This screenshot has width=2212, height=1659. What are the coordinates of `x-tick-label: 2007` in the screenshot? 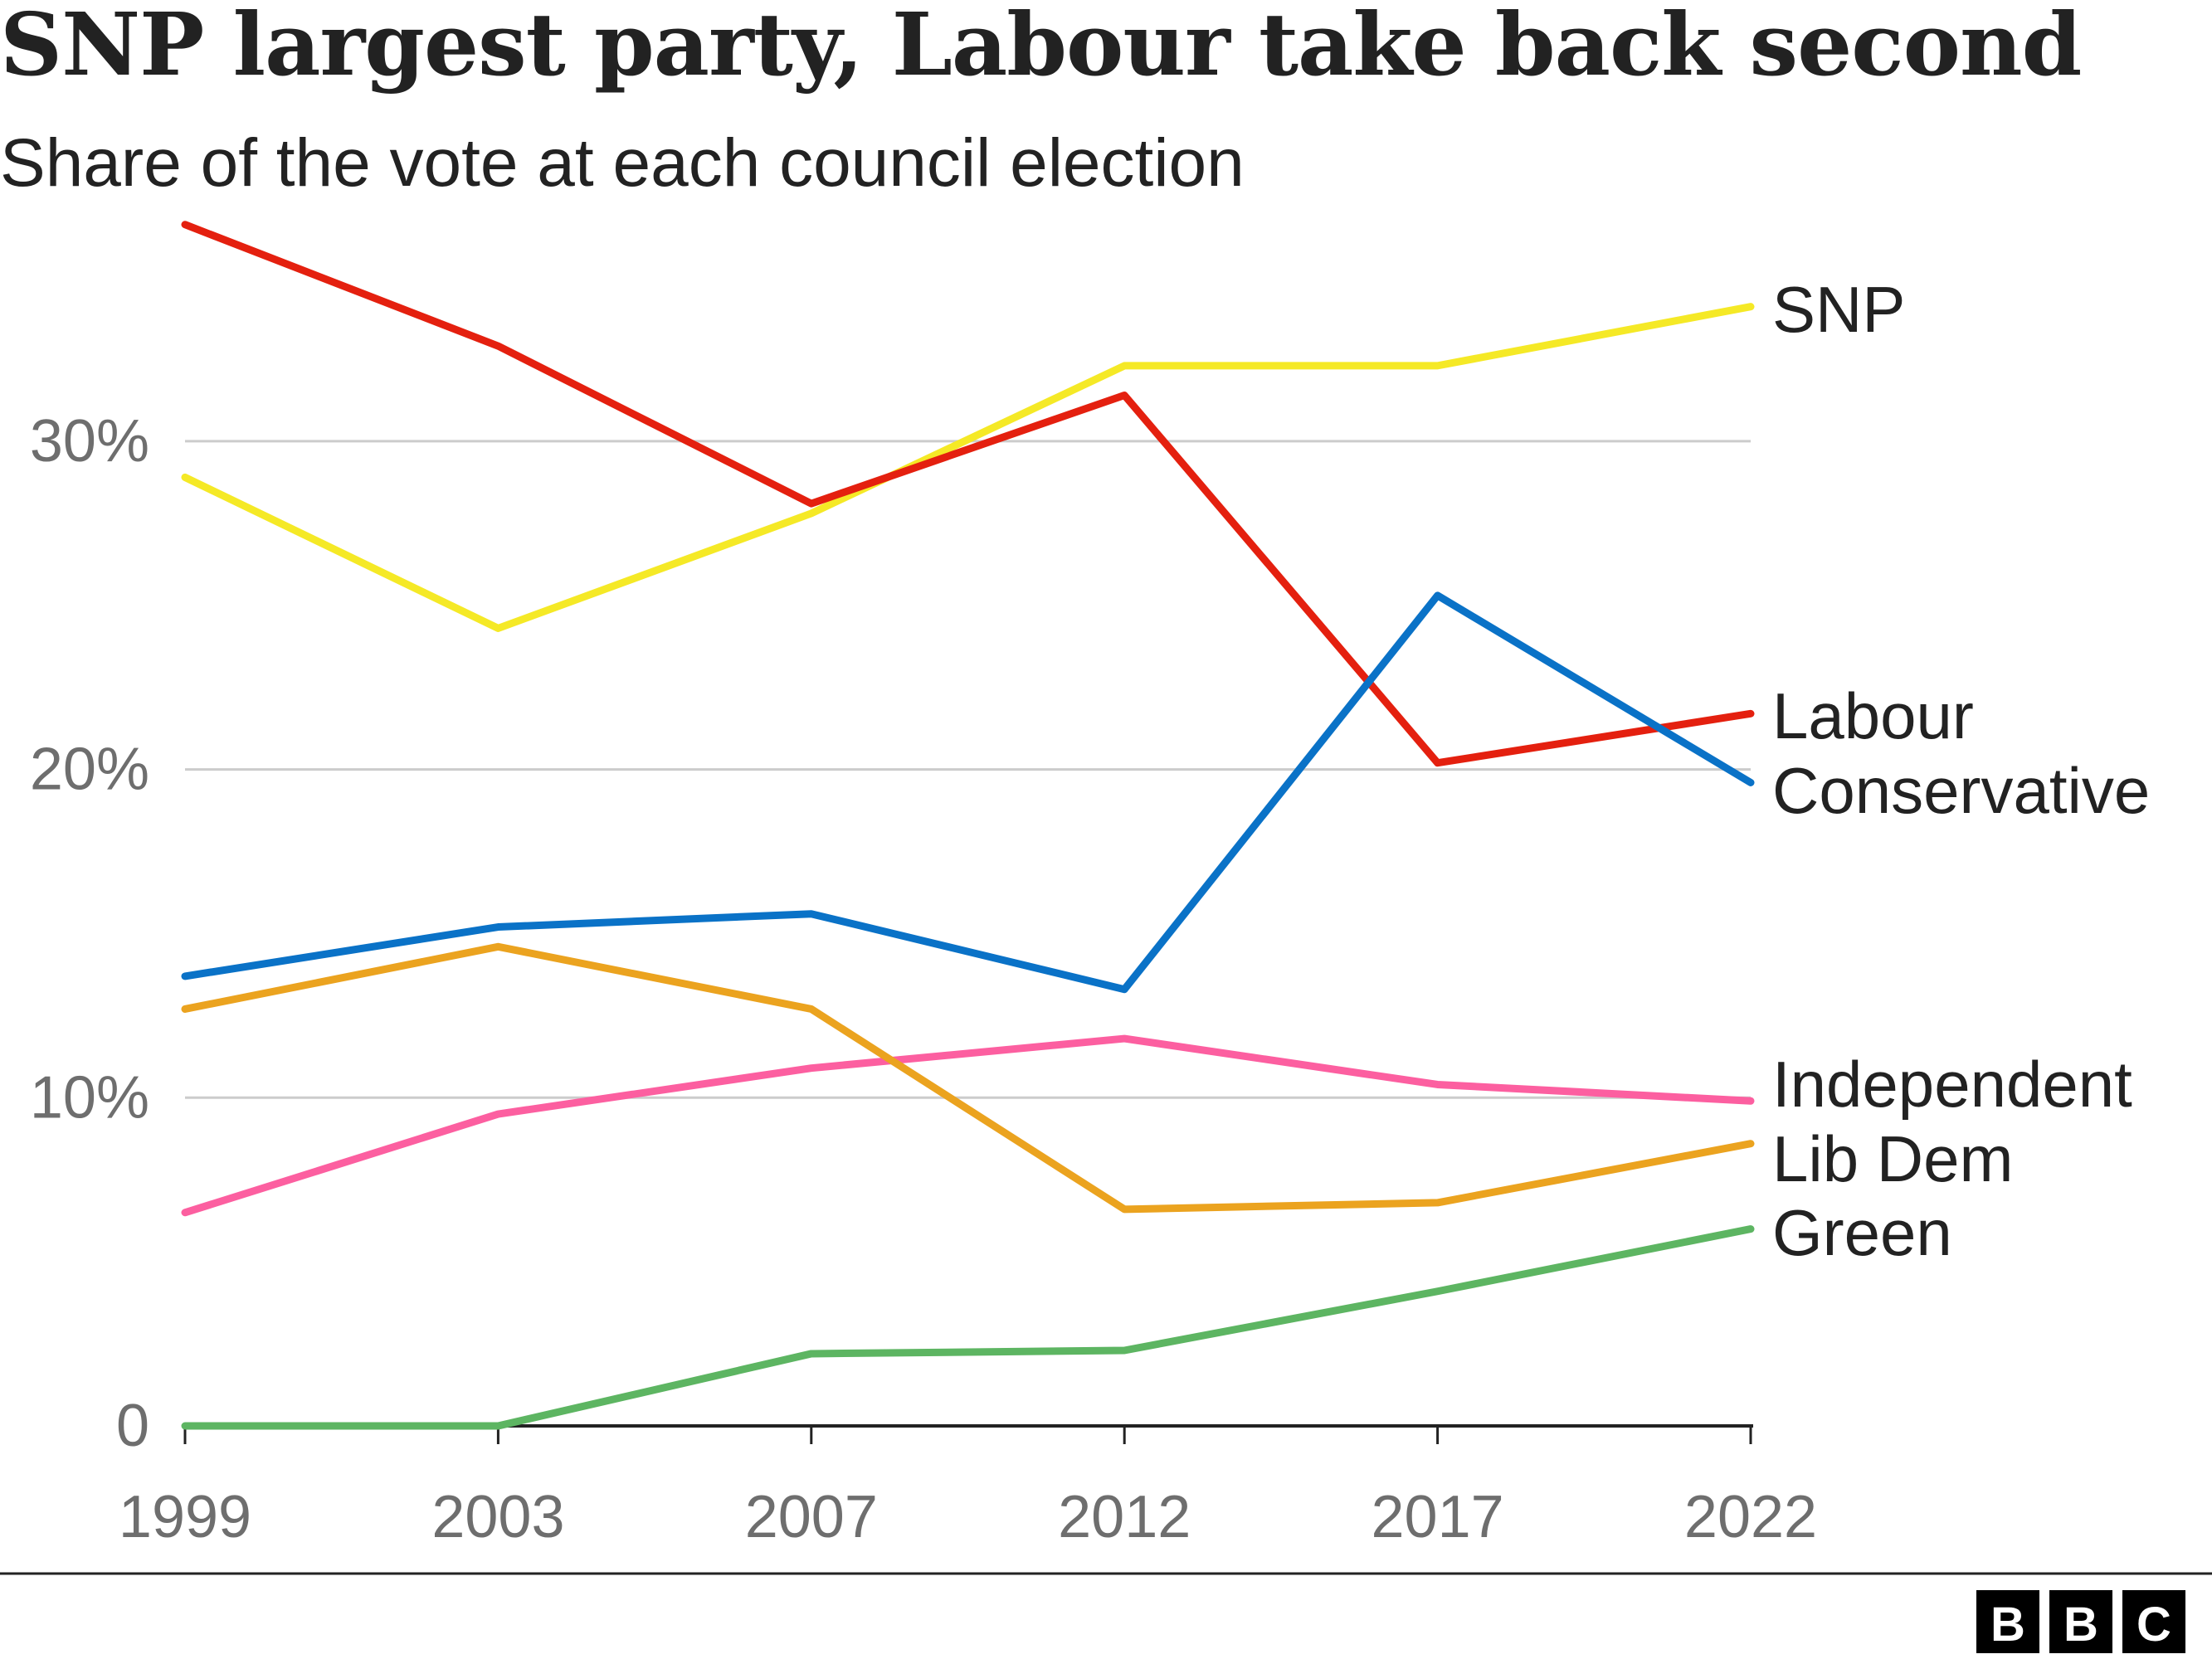 It's located at (811, 1517).